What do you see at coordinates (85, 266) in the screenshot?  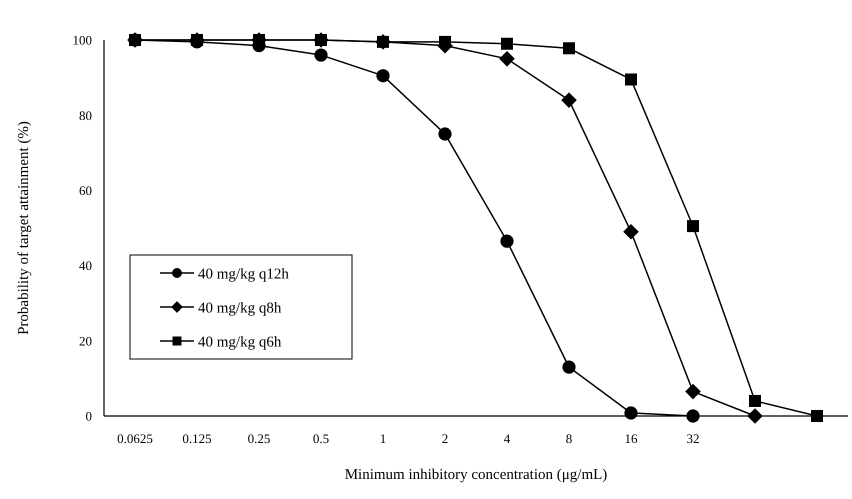 I see `y-tick-label: 40` at bounding box center [85, 266].